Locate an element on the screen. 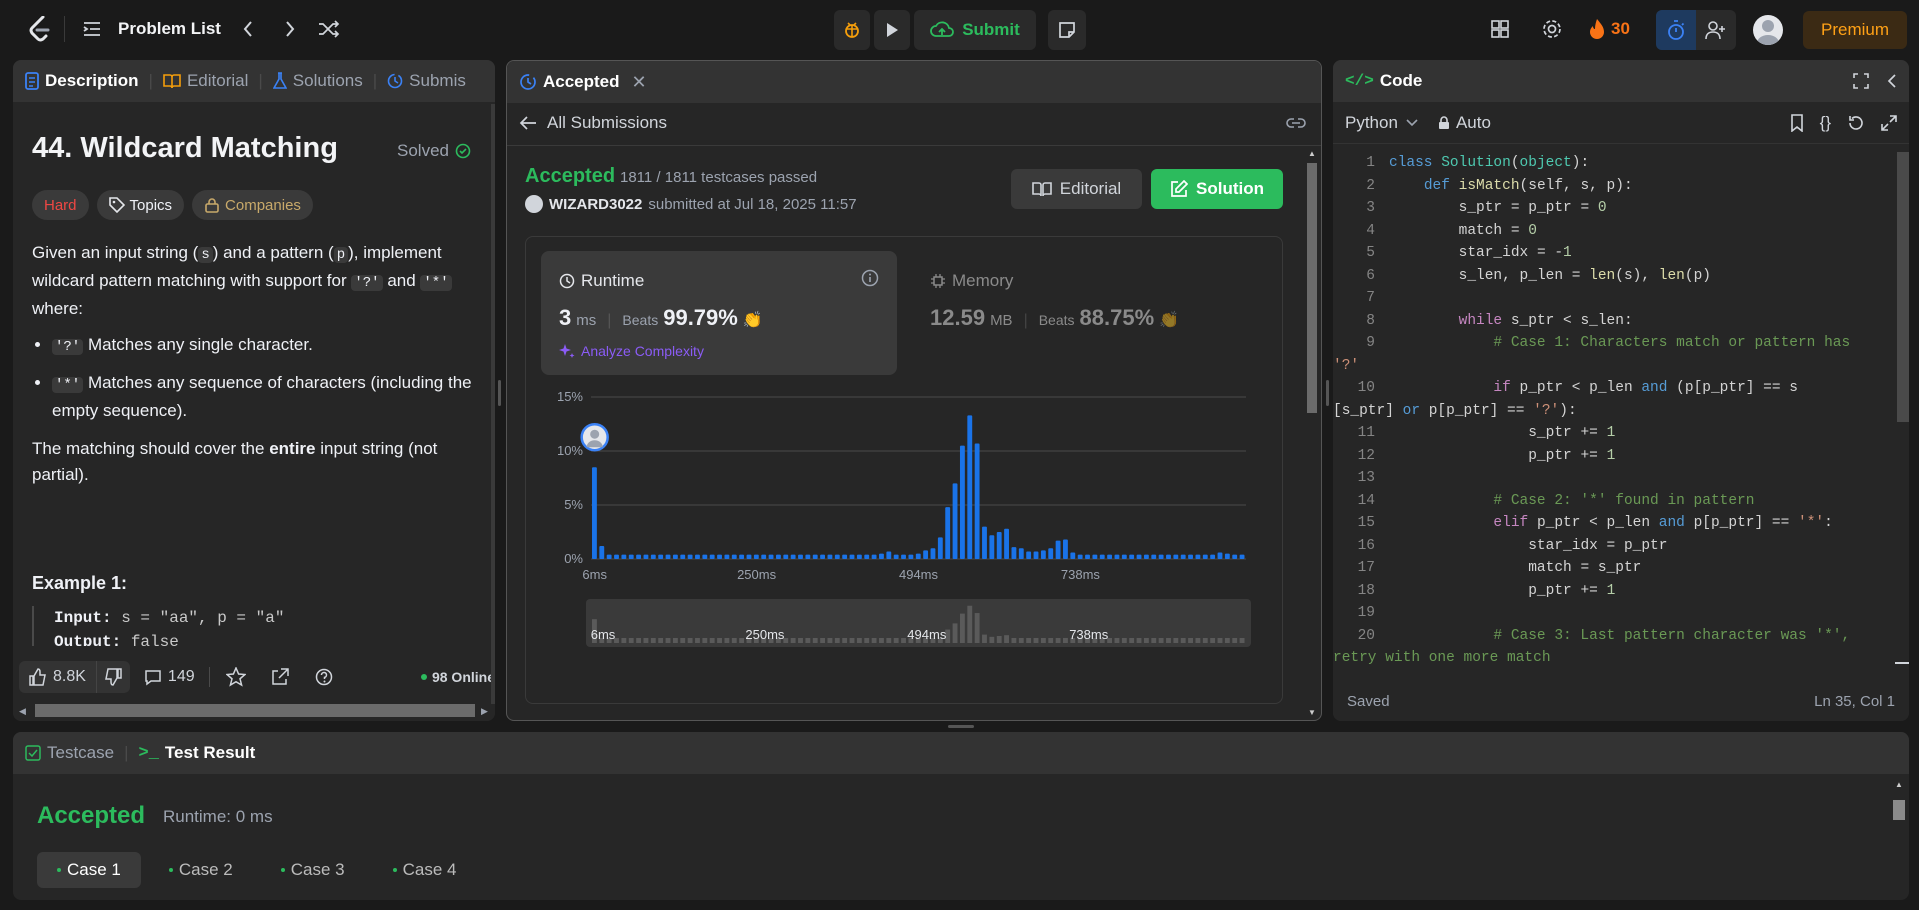 Image resolution: width=1919 pixels, height=910 pixels. middle-vertical-scrollbar: ▲ ▼ is located at coordinates (1312, 433).